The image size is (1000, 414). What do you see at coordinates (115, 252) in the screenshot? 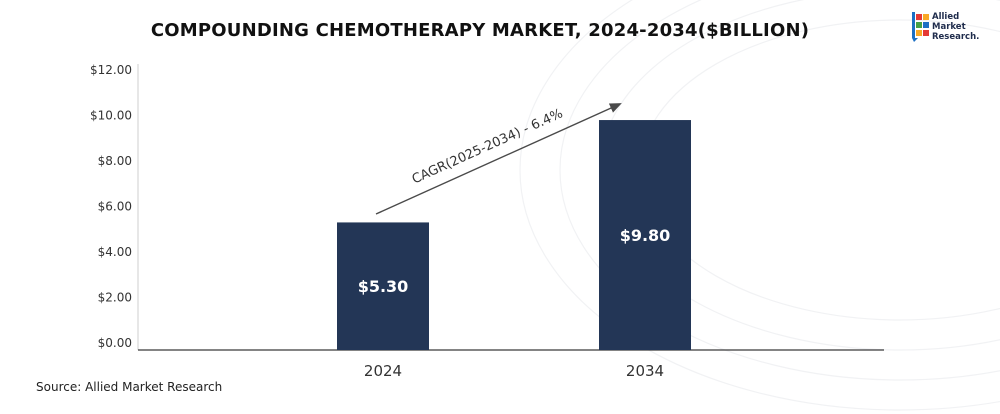
I see `y-tick-label: $4.00` at bounding box center [115, 252].